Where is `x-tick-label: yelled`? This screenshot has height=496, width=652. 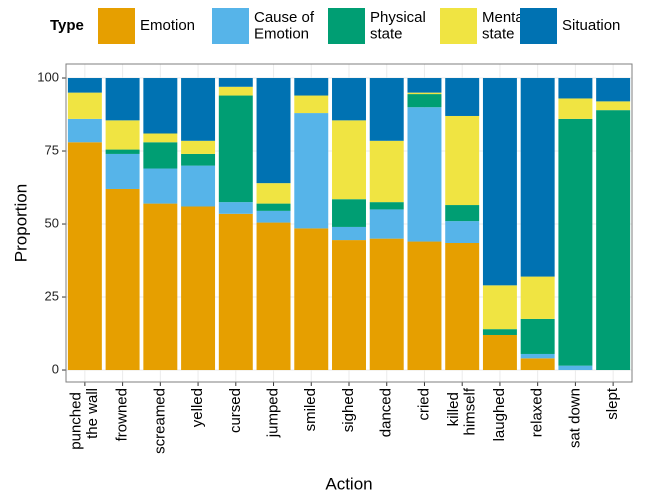 x-tick-label: yelled is located at coordinates (197, 407).